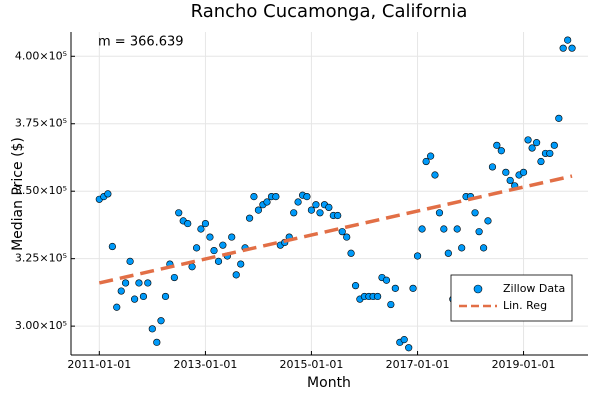  What do you see at coordinates (524, 364) in the screenshot?
I see `x-tick-label: 2019-01-01` at bounding box center [524, 364].